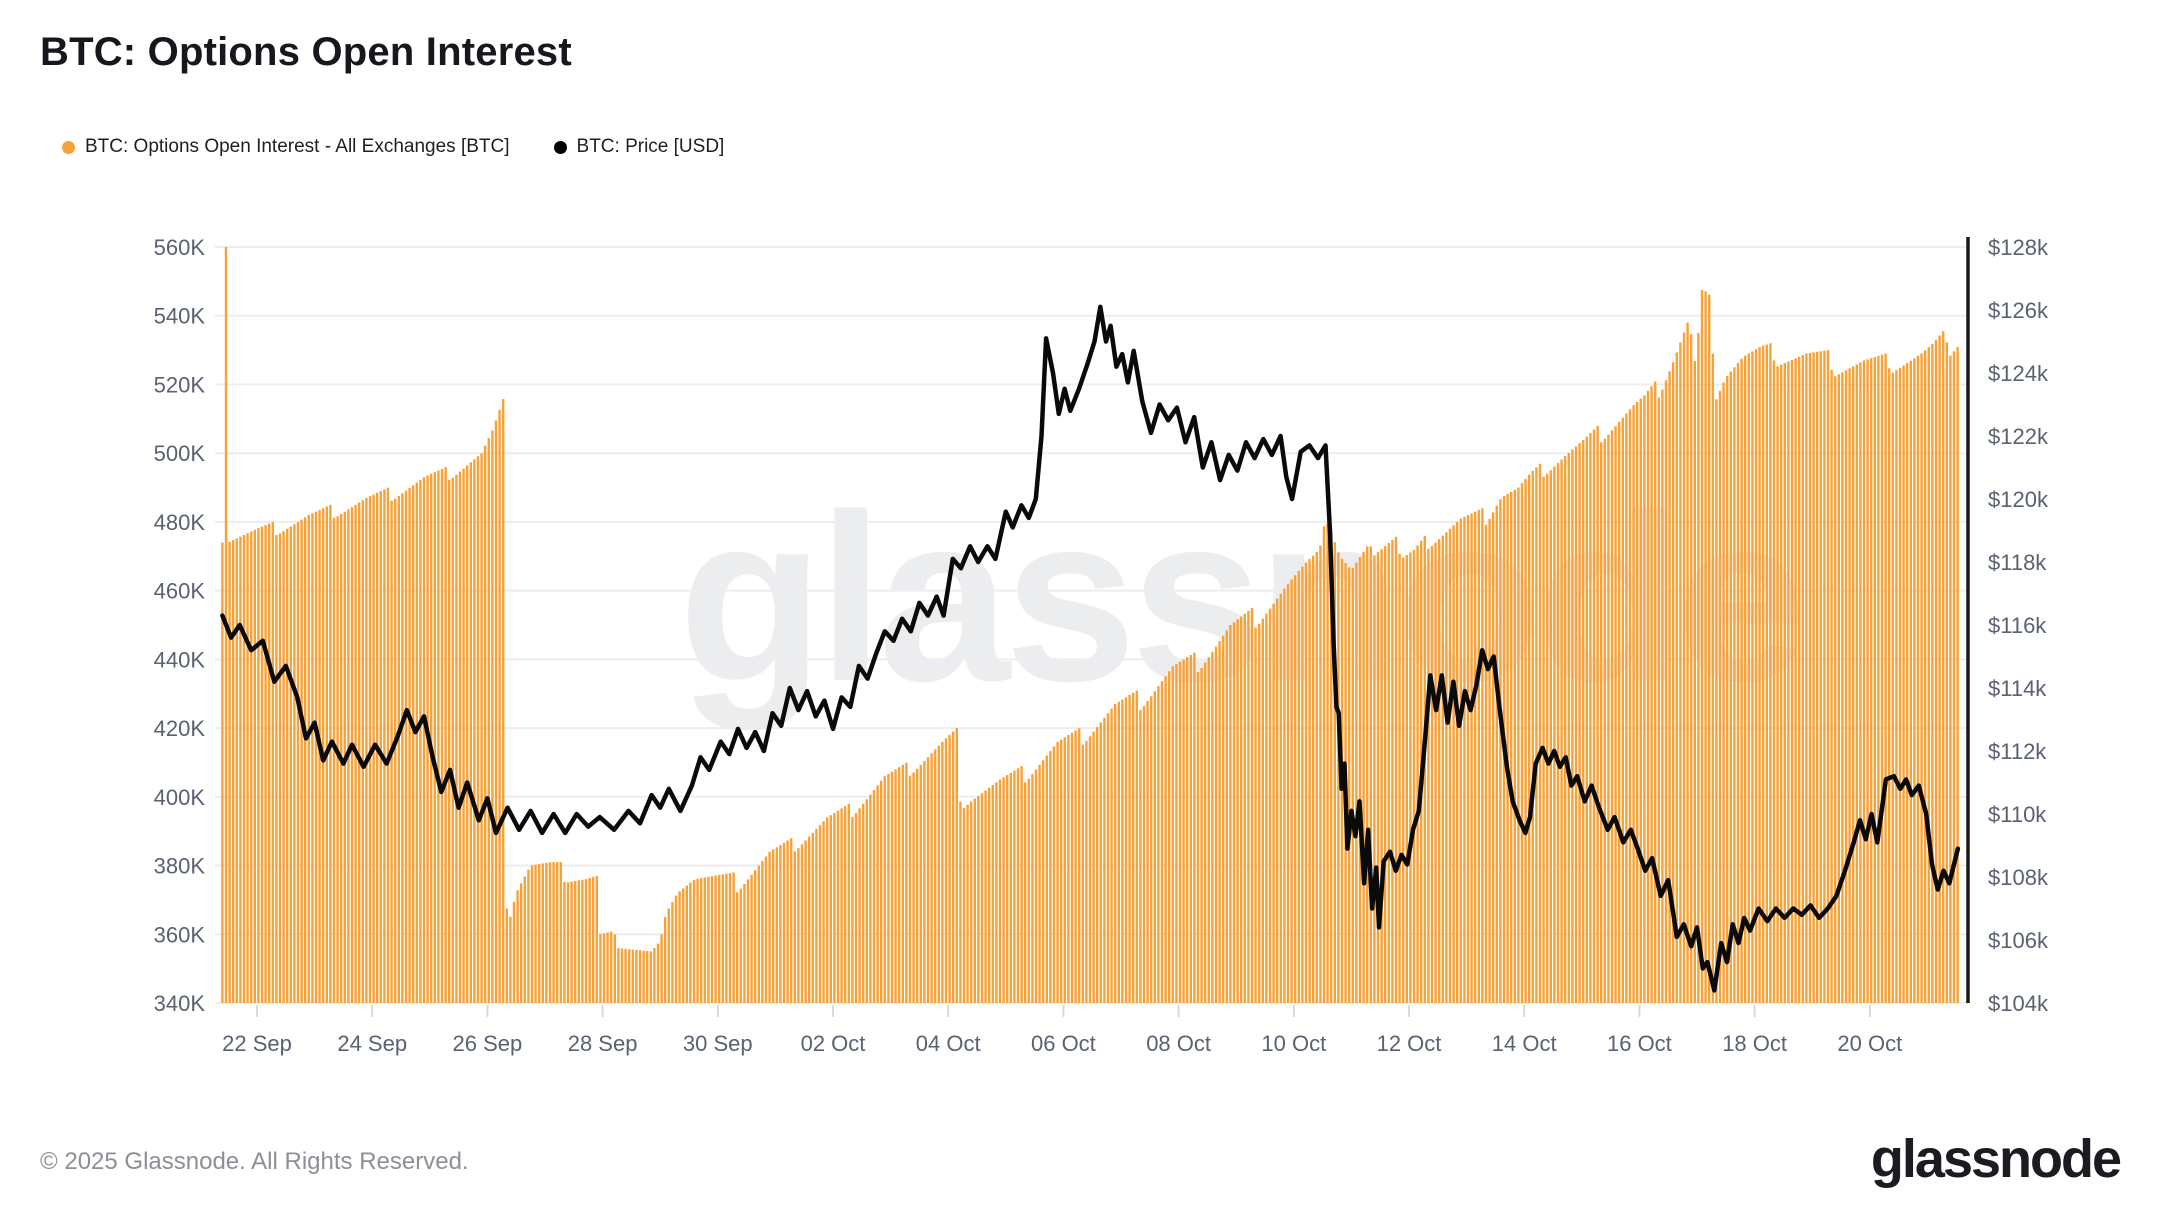 This screenshot has height=1215, width=2160. What do you see at coordinates (2017, 814) in the screenshot?
I see `y-right-tick-label: $110k` at bounding box center [2017, 814].